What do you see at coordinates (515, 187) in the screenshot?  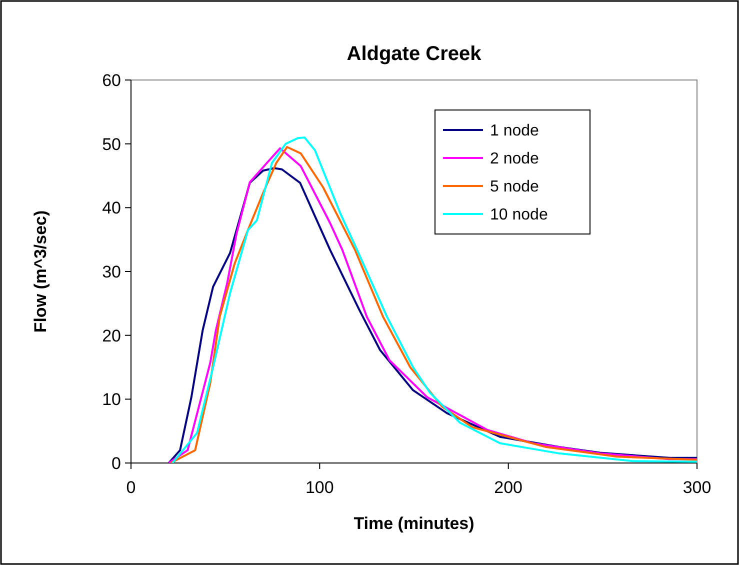 I see `legend-label: 5 node` at bounding box center [515, 187].